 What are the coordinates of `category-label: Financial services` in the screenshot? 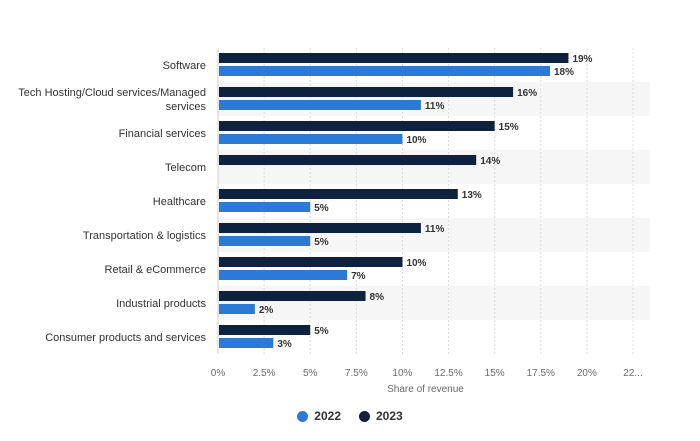 It's located at (163, 134).